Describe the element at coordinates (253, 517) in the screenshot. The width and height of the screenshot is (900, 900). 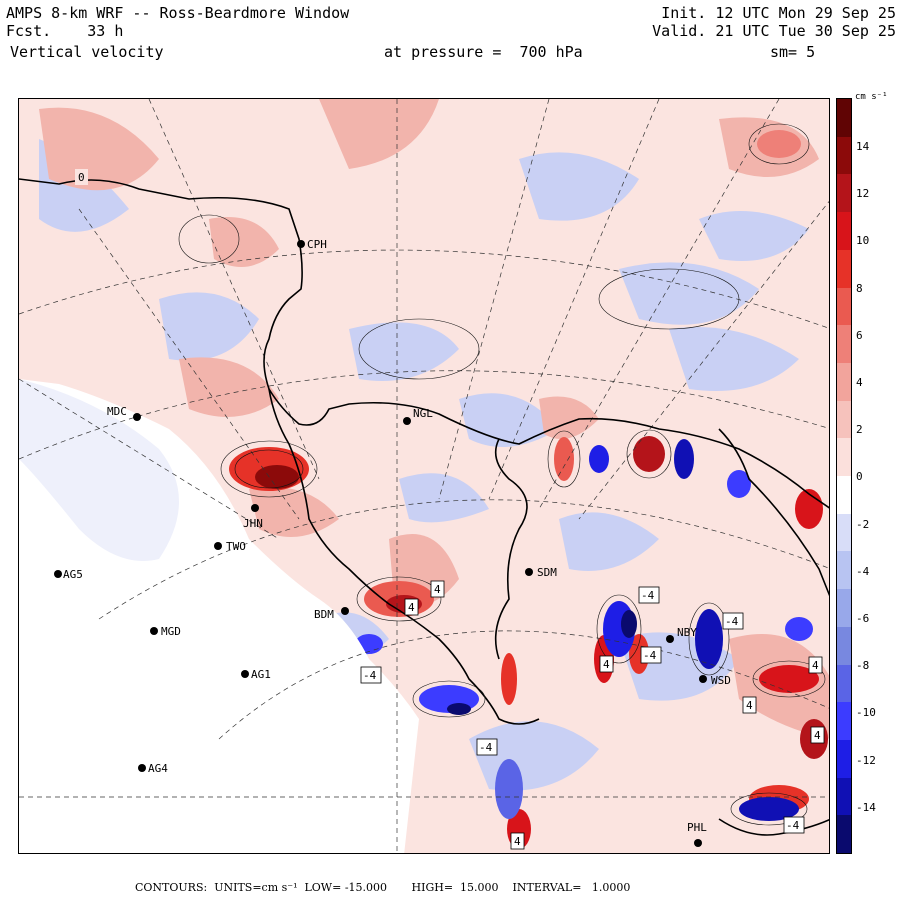
I see `station-JHN: JHN` at that location.